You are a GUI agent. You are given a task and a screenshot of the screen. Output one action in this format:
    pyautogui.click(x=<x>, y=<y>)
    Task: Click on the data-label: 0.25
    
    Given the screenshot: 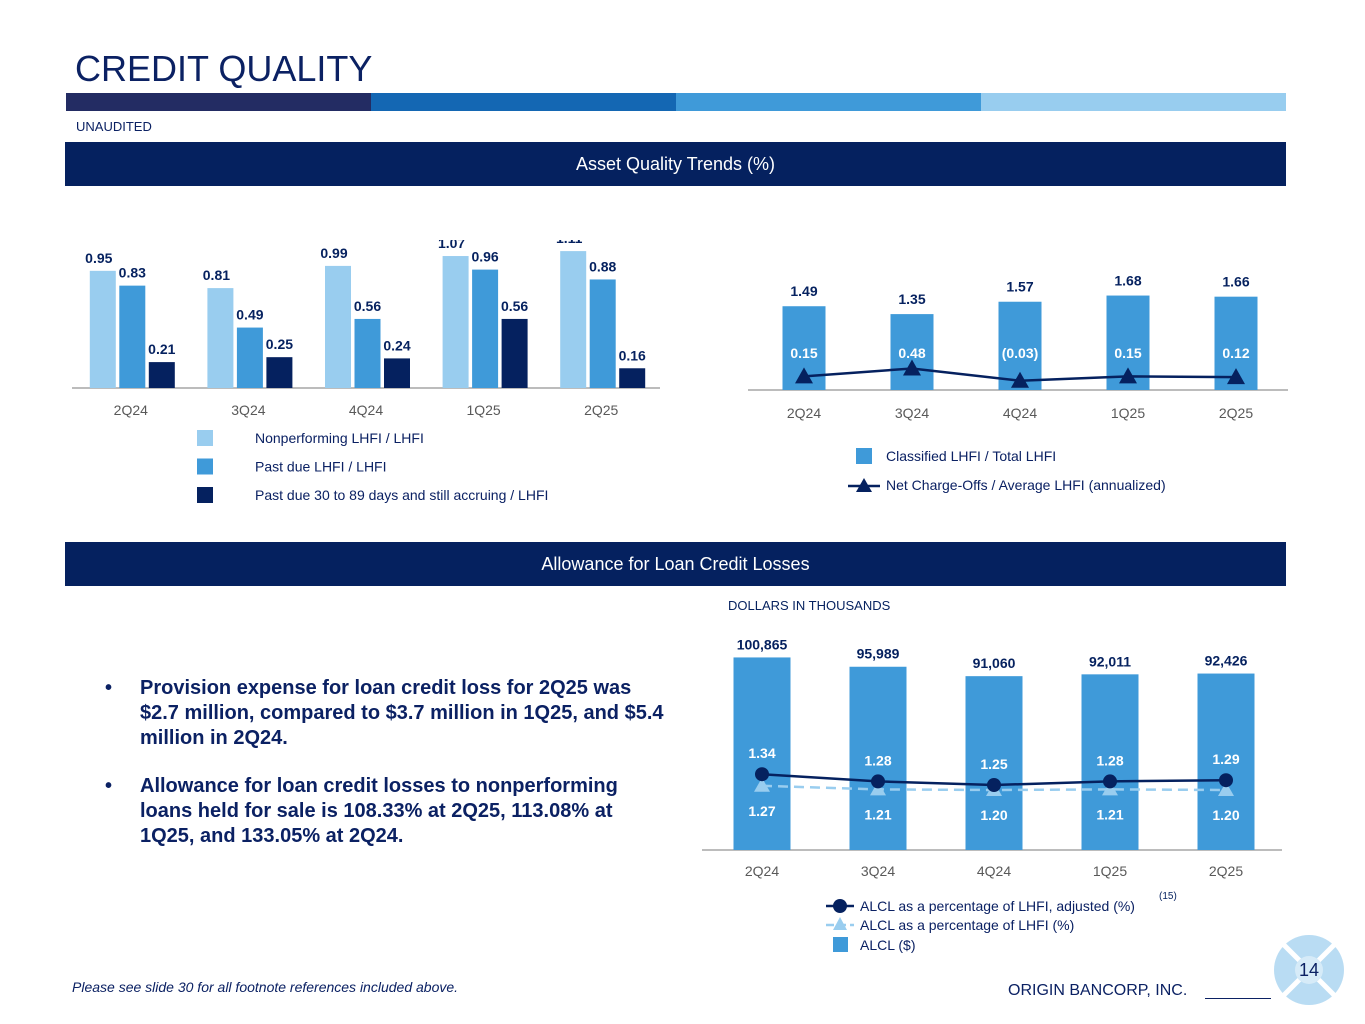 What is the action you would take?
    pyautogui.click(x=279, y=344)
    